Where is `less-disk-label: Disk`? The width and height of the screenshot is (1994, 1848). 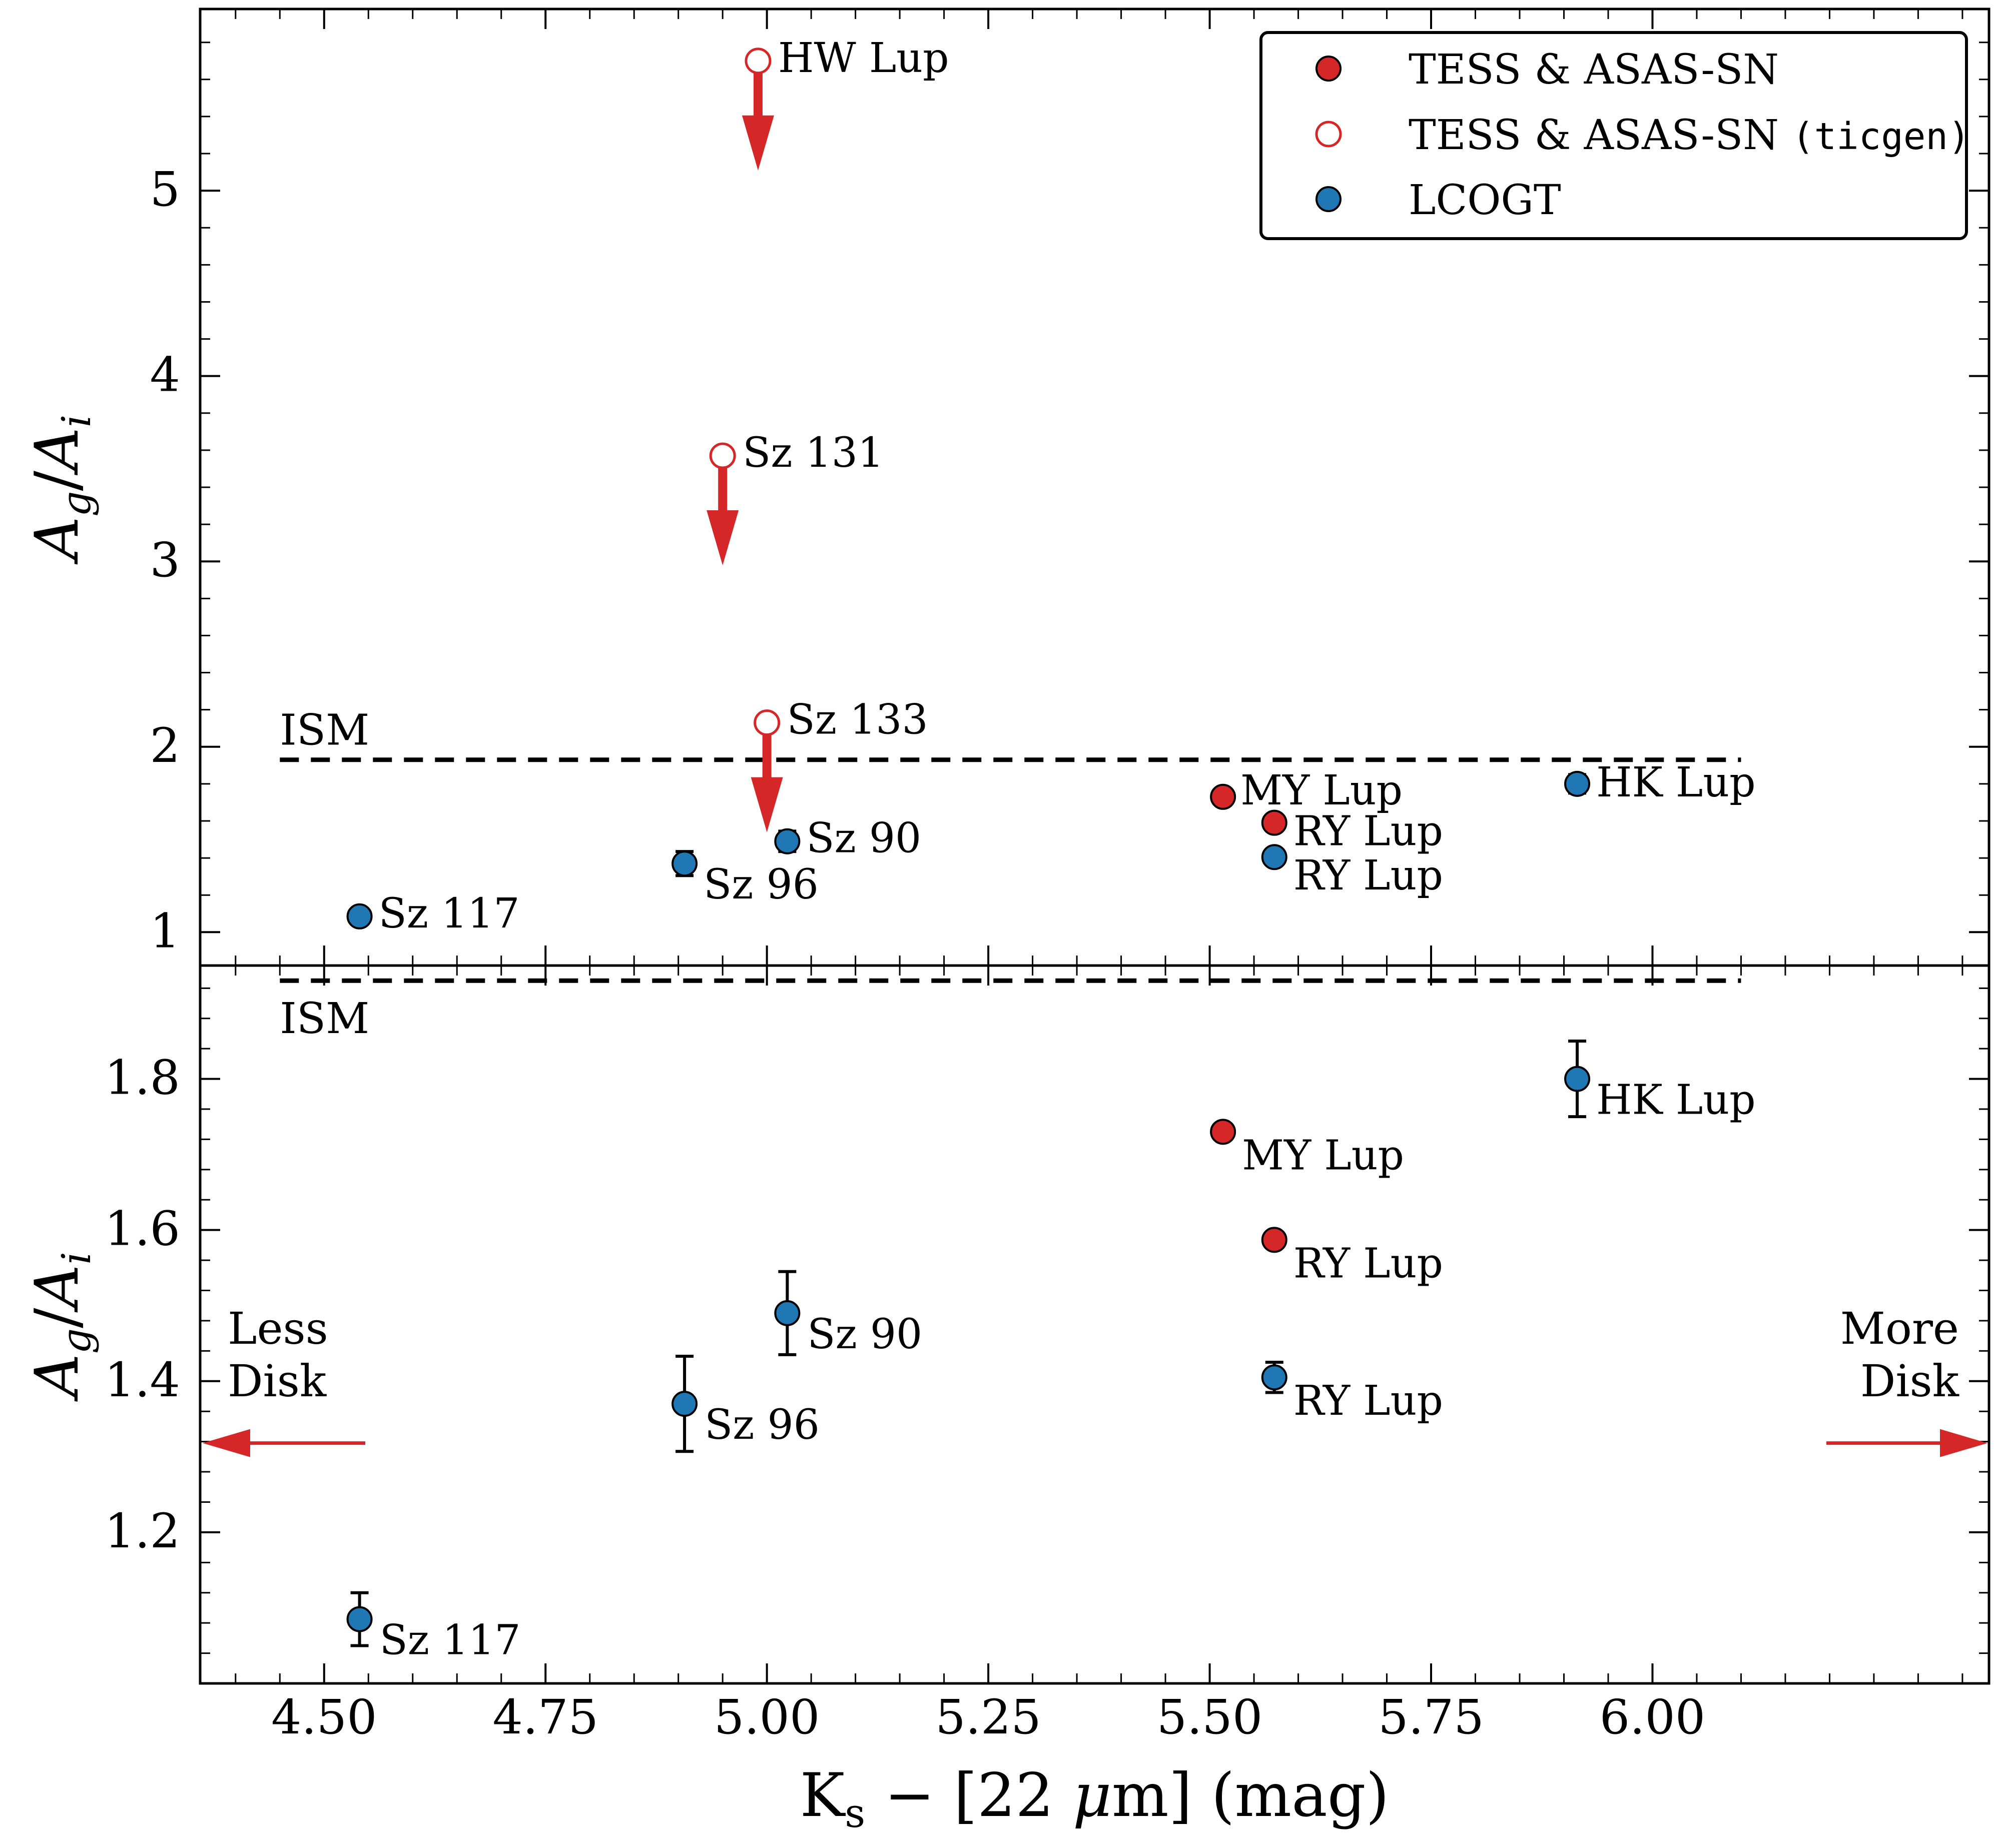 less-disk-label: Disk is located at coordinates (278, 1381).